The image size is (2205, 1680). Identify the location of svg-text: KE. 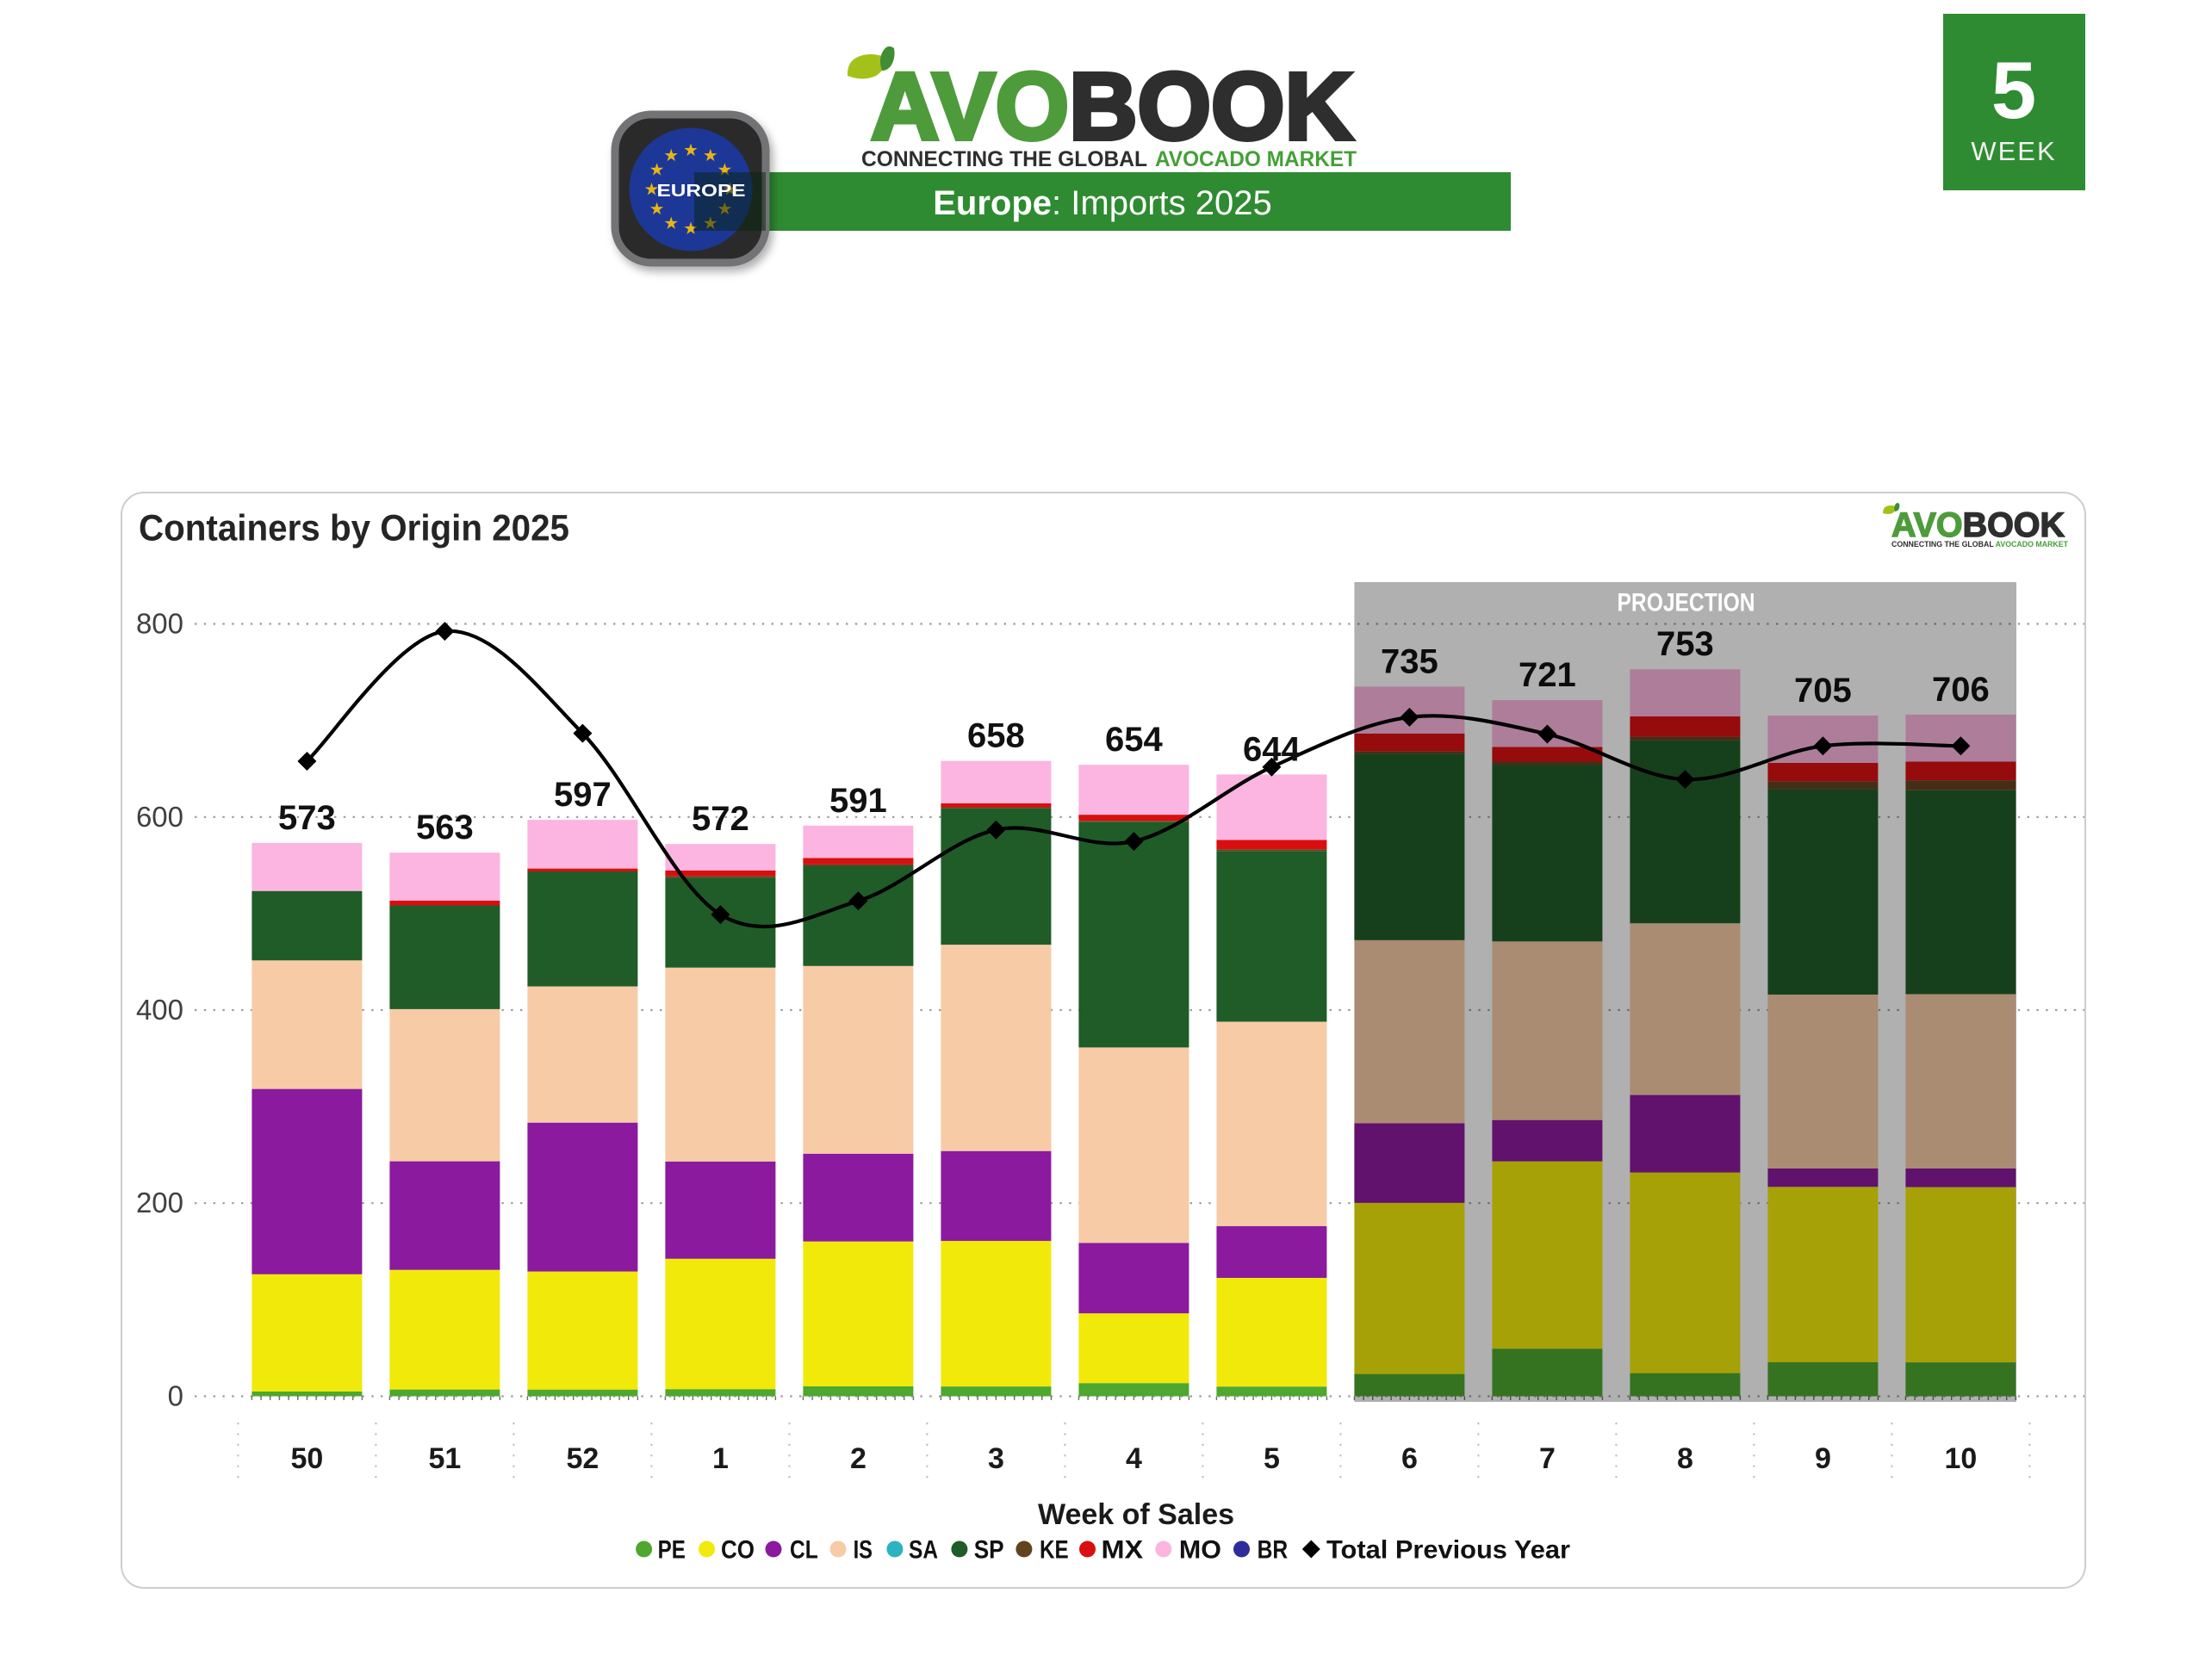
(1054, 1551).